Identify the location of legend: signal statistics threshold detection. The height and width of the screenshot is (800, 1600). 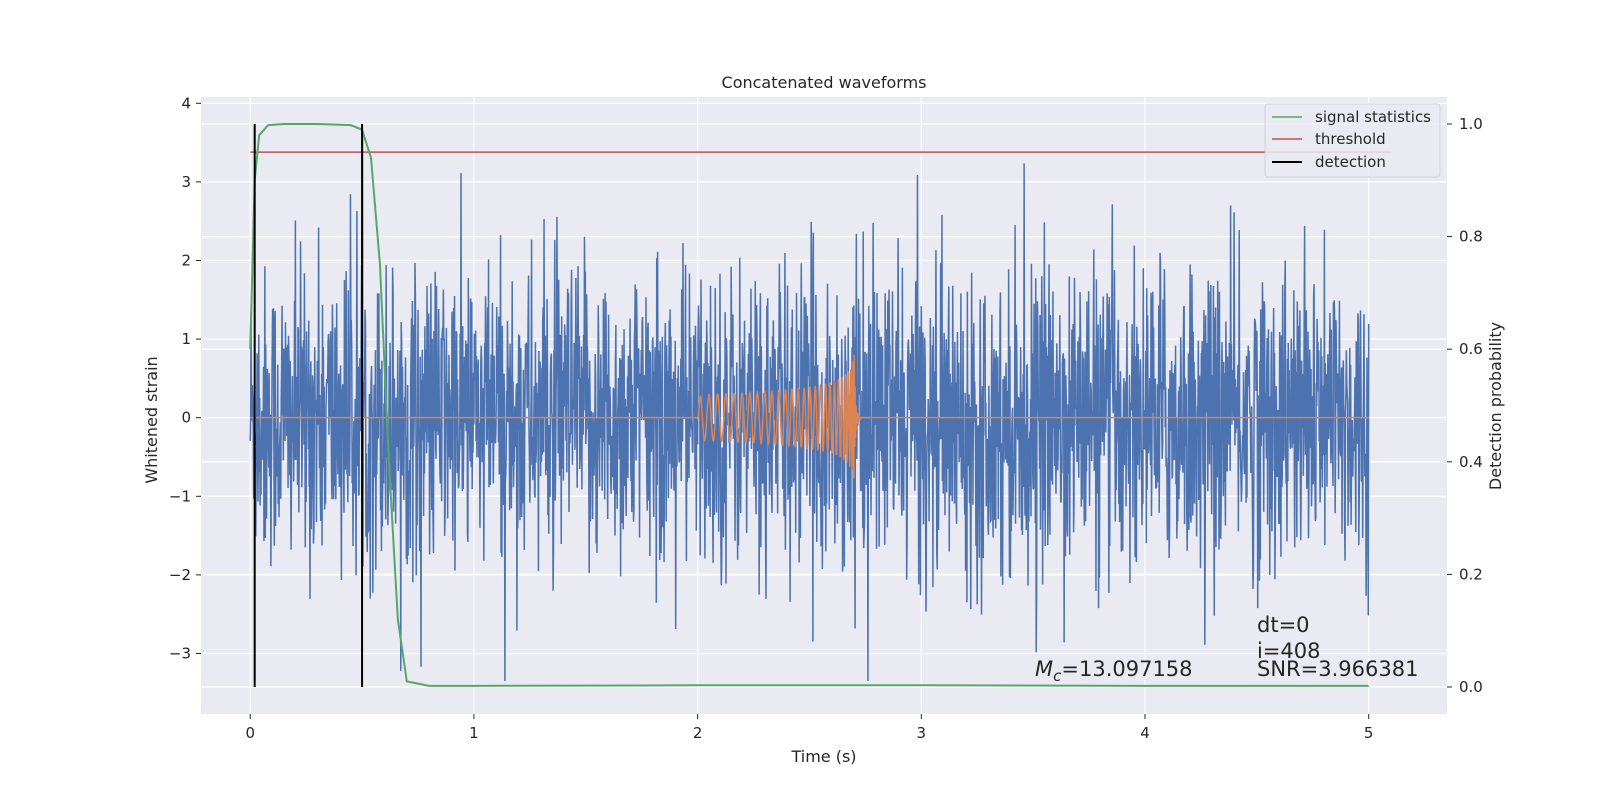
(1352, 140).